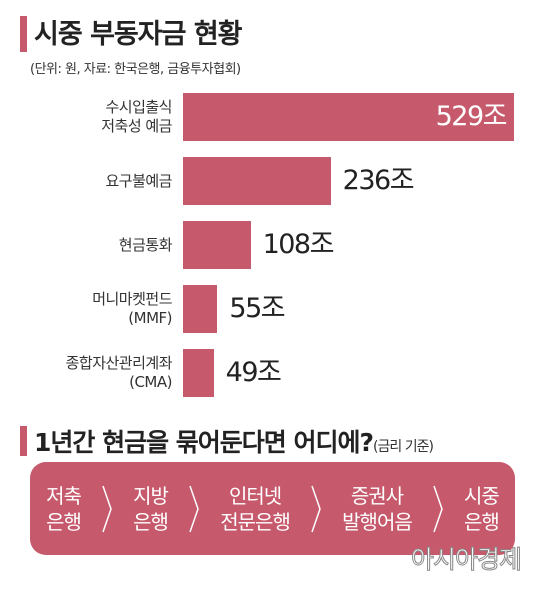  I want to click on value-label: 236조, so click(378, 180).